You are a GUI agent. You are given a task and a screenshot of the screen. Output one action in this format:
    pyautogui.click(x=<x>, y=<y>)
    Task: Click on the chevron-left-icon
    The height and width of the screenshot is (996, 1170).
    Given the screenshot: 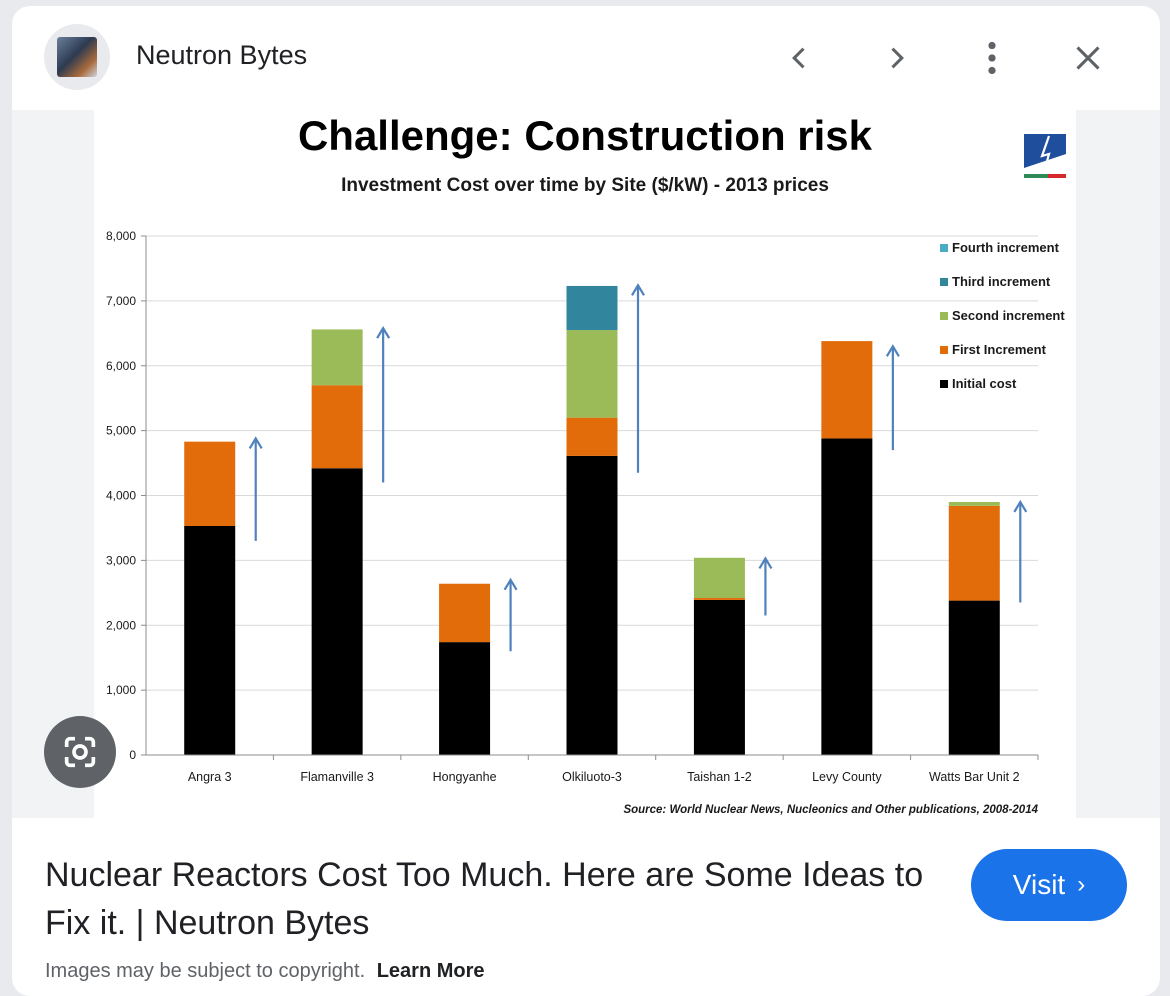 What is the action you would take?
    pyautogui.click(x=798, y=58)
    